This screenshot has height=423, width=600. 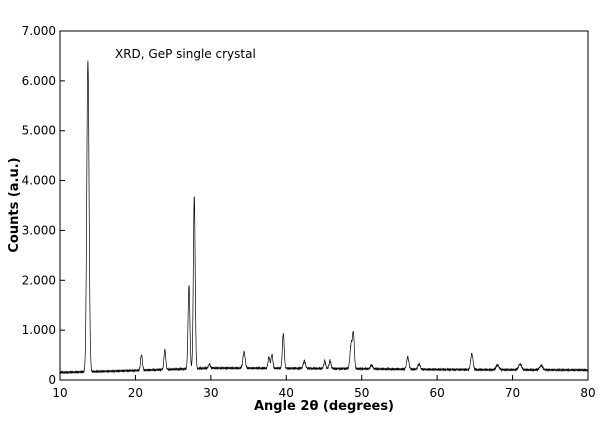 What do you see at coordinates (43, 205) in the screenshot?
I see `y-axis-ticks: 0 1.000 2.000 3.000 4.000 5.000 6.000 7.000` at bounding box center [43, 205].